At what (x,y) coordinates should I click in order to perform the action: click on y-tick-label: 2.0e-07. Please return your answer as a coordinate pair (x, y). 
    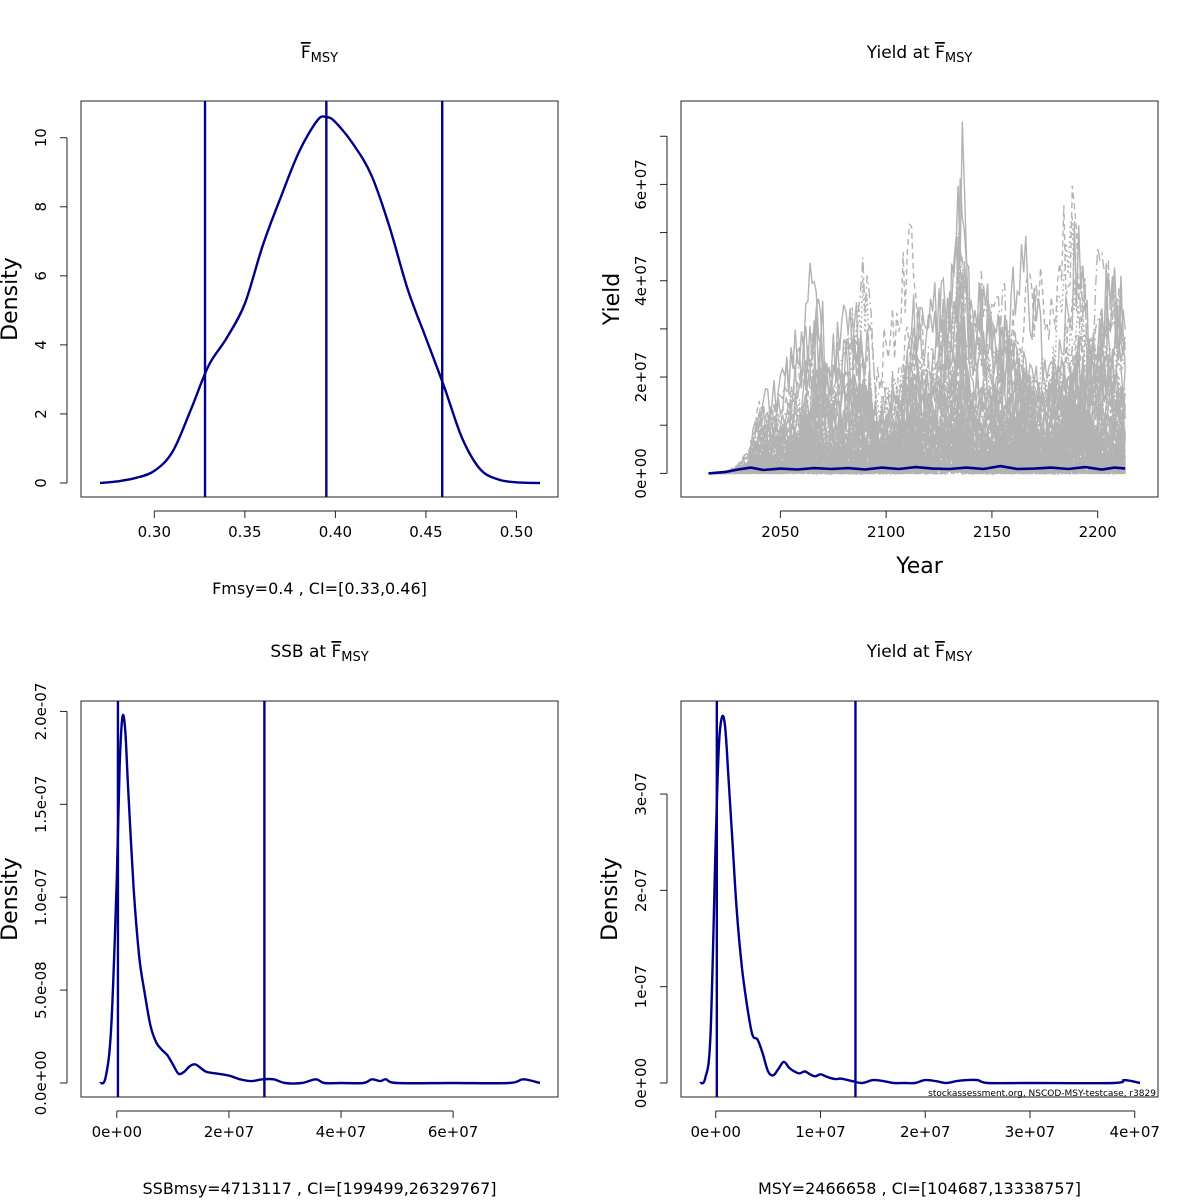
    Looking at the image, I should click on (41, 712).